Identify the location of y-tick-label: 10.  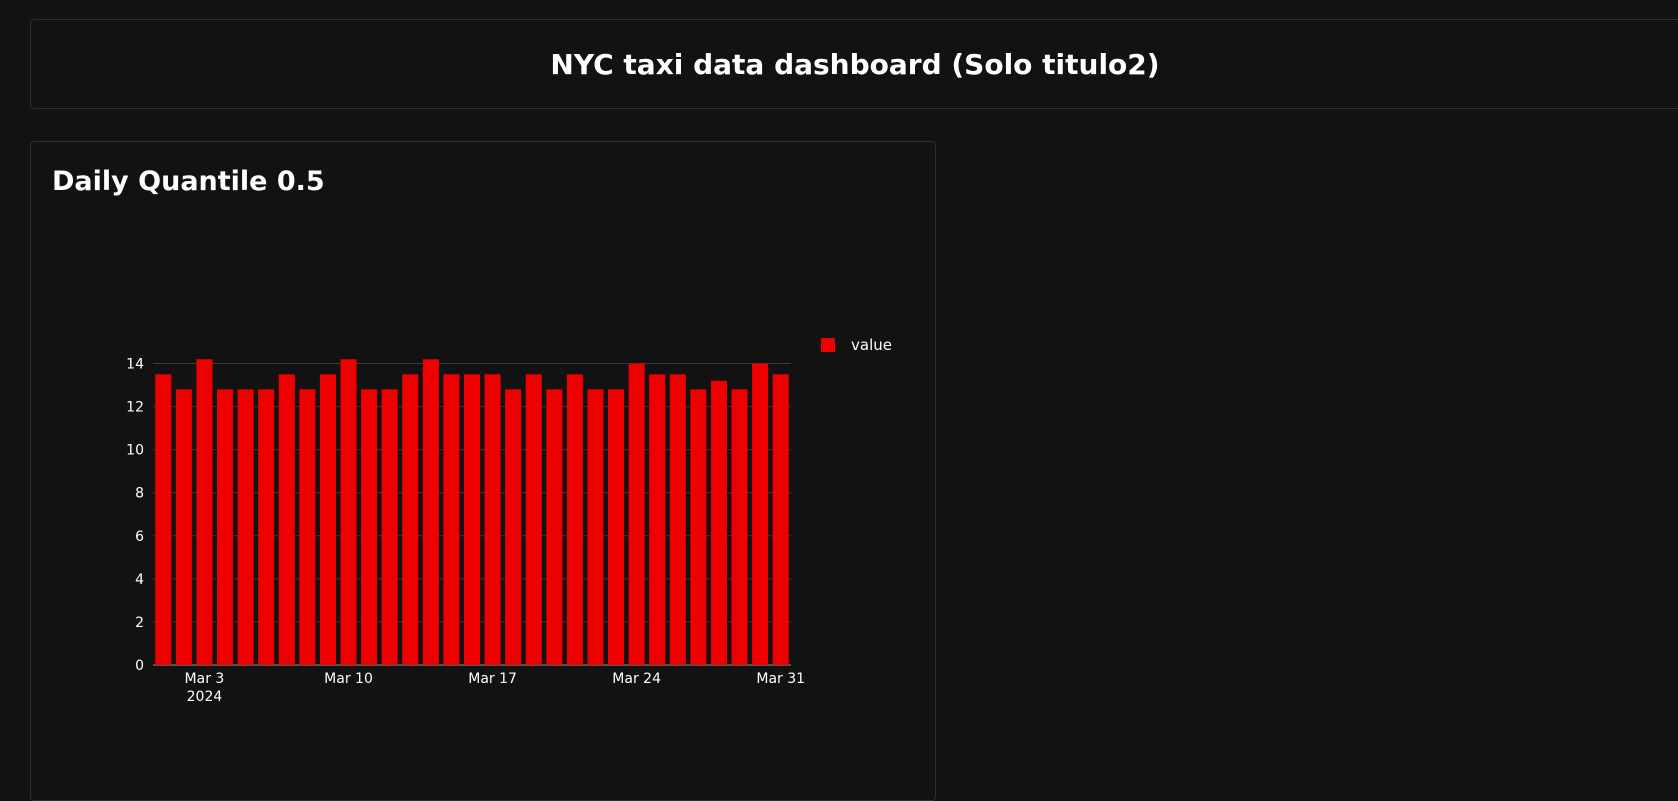
(135, 451).